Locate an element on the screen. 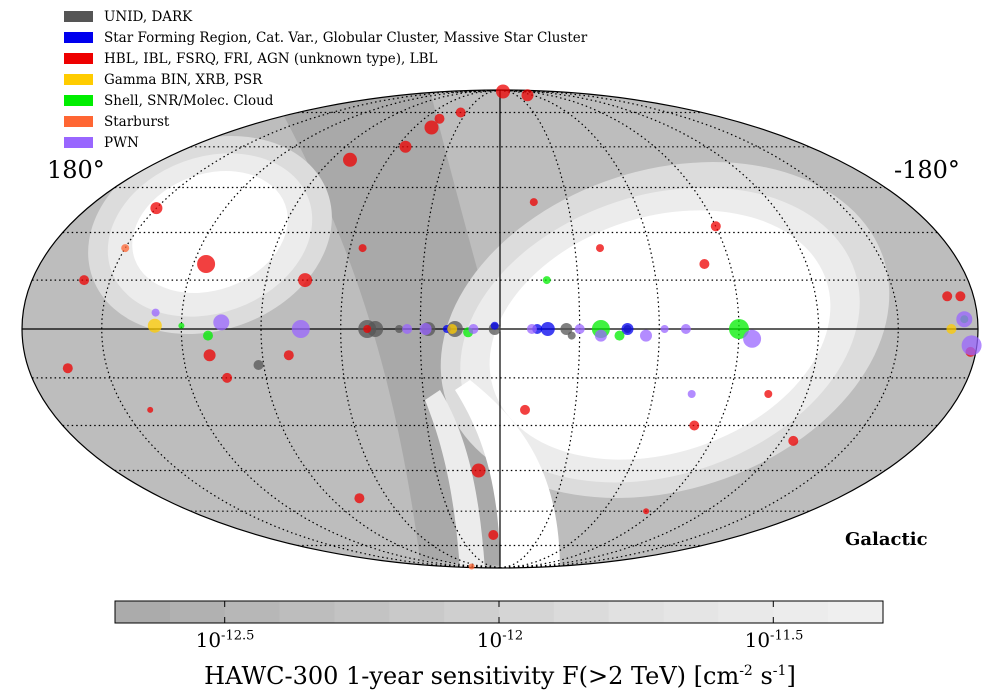 The width and height of the screenshot is (1000, 700). lon-label-left: 180° is located at coordinates (76, 170).